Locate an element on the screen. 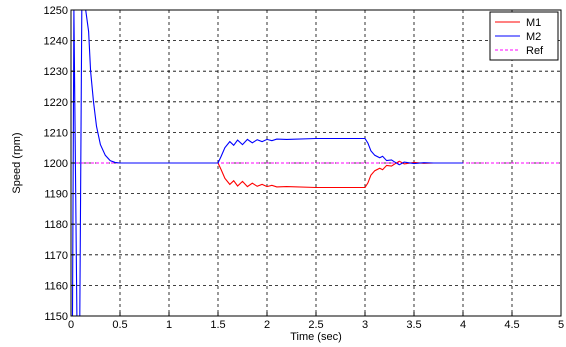 The image size is (566, 347). x-tick-label: 0.5 is located at coordinates (119, 325).